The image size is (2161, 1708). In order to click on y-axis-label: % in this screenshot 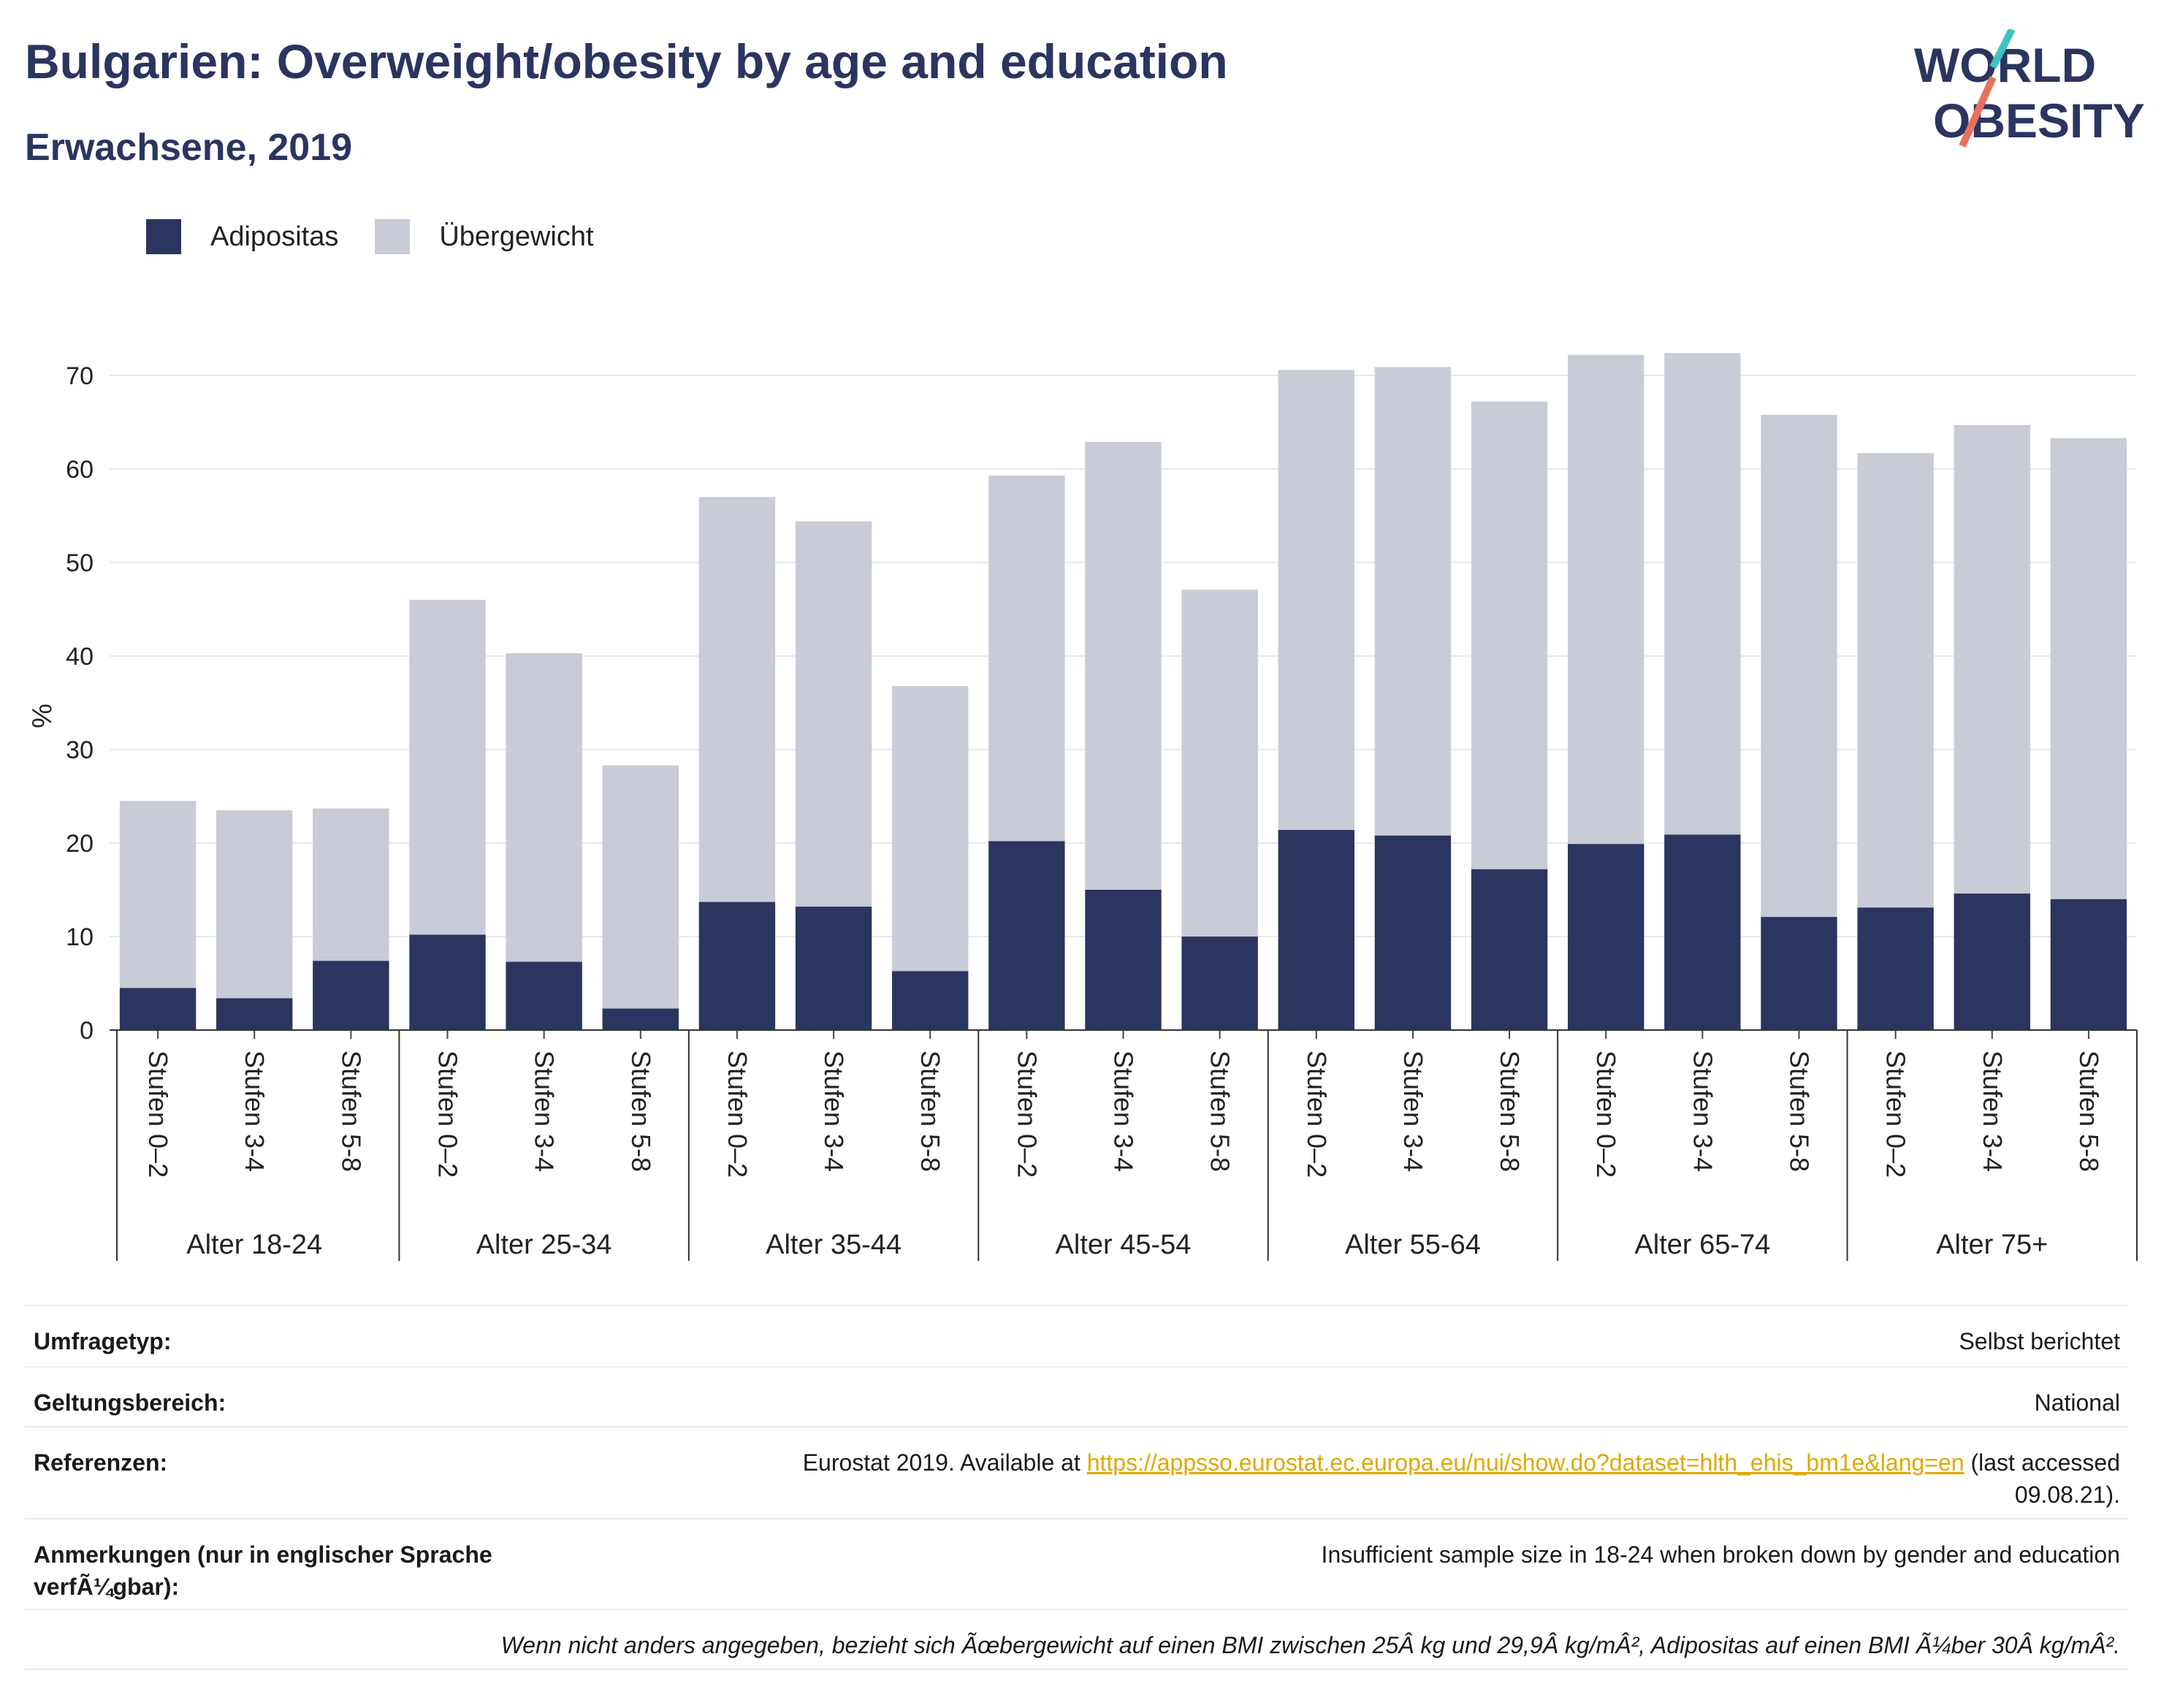, I will do `click(42, 716)`.